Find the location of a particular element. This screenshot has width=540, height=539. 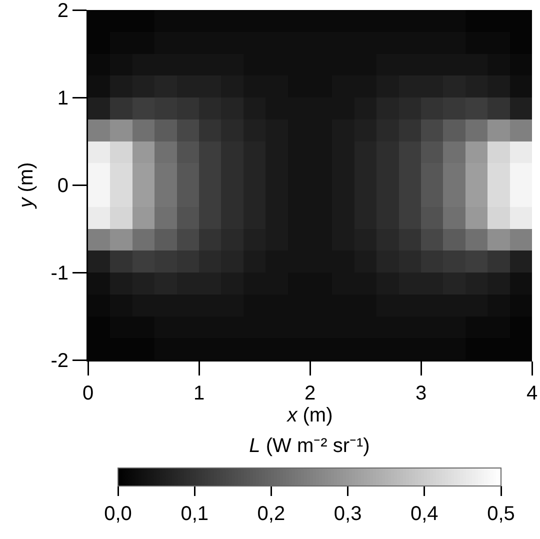

y-tick-label: -1 is located at coordinates (59, 273).